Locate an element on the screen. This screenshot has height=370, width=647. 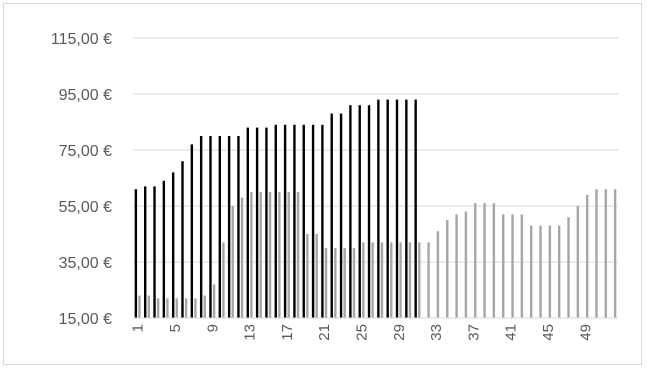
x-tick-label: 37 is located at coordinates (473, 332).